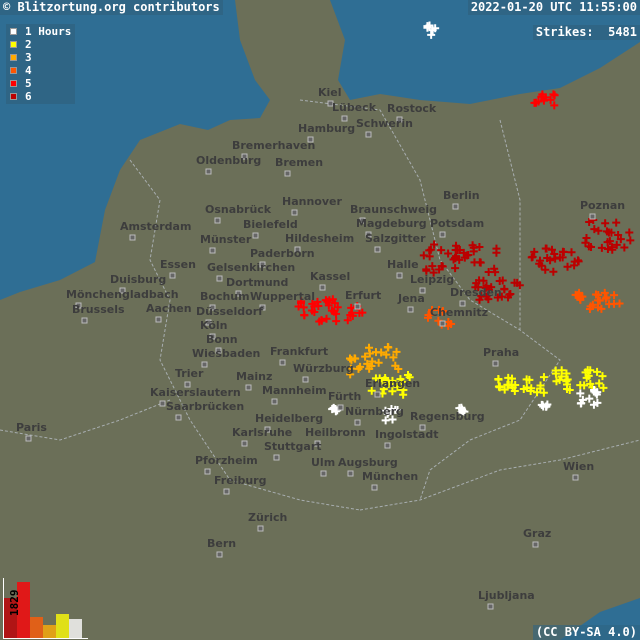 The height and width of the screenshot is (640, 640). Describe the element at coordinates (363, 295) in the screenshot. I see `city-label: Erfurt` at that location.